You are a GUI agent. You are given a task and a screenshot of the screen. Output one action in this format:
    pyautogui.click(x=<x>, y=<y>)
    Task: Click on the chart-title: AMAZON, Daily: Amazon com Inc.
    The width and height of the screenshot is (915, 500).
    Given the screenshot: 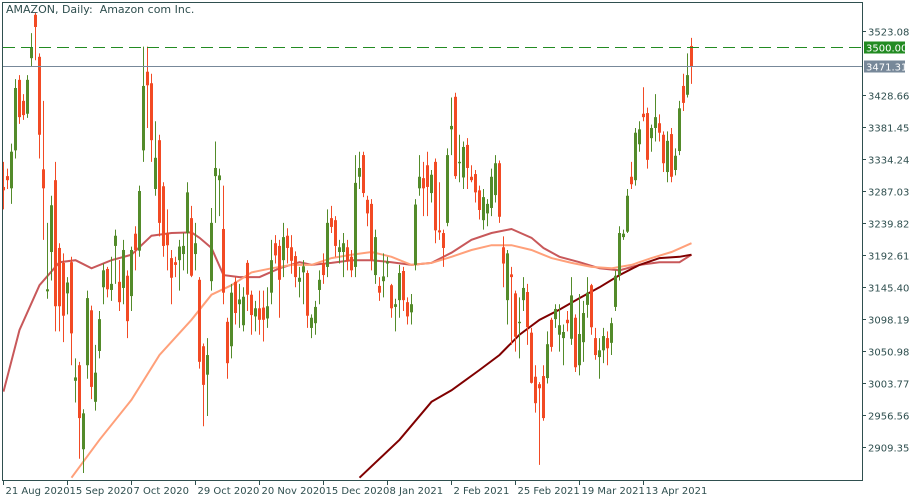 What is the action you would take?
    pyautogui.click(x=100, y=9)
    